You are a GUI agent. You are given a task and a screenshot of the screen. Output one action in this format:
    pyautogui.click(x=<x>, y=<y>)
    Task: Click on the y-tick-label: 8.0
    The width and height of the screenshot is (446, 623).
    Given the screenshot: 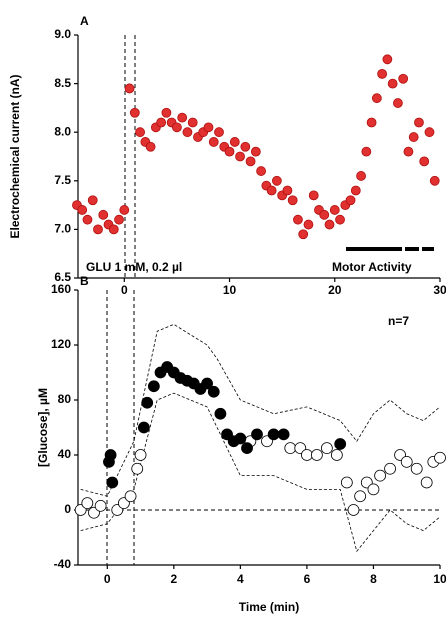 What is the action you would take?
    pyautogui.click(x=62, y=131)
    